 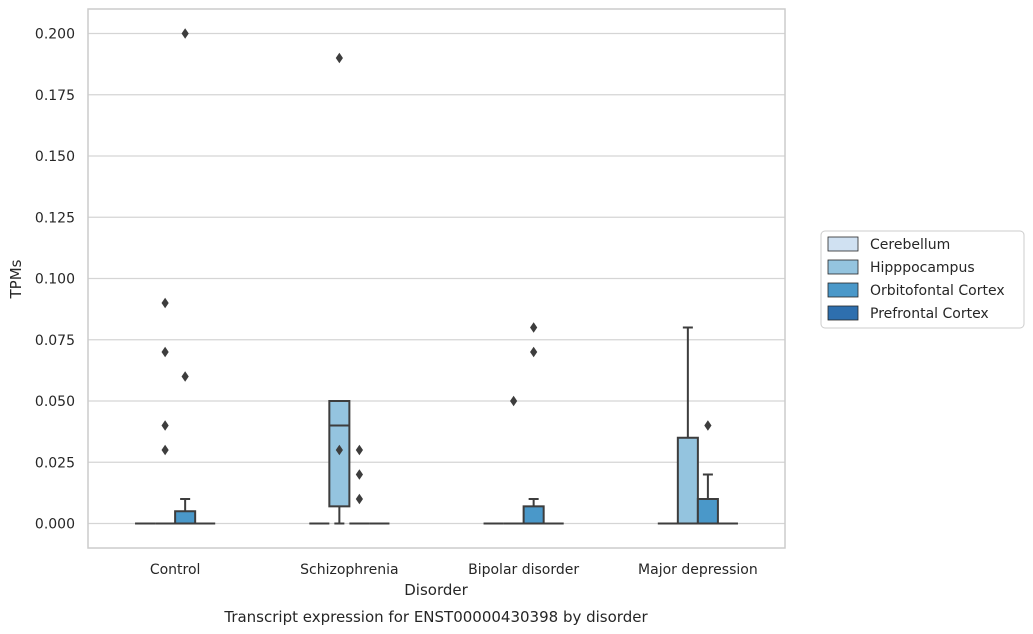 I want to click on y-axis-title: TPMs, so click(x=16, y=279).